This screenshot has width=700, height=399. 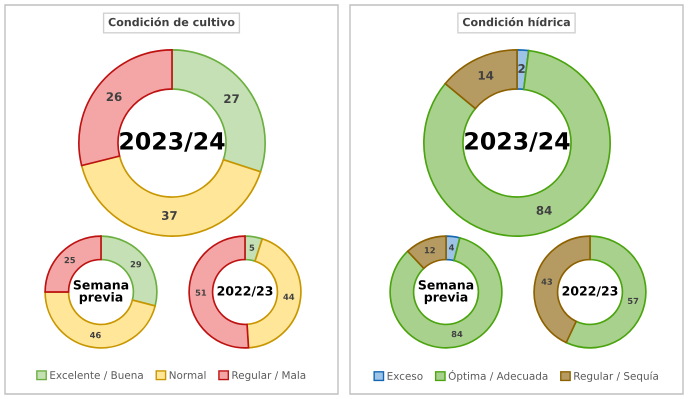 What do you see at coordinates (269, 376) in the screenshot?
I see `legend-label: Regular / Mala` at bounding box center [269, 376].